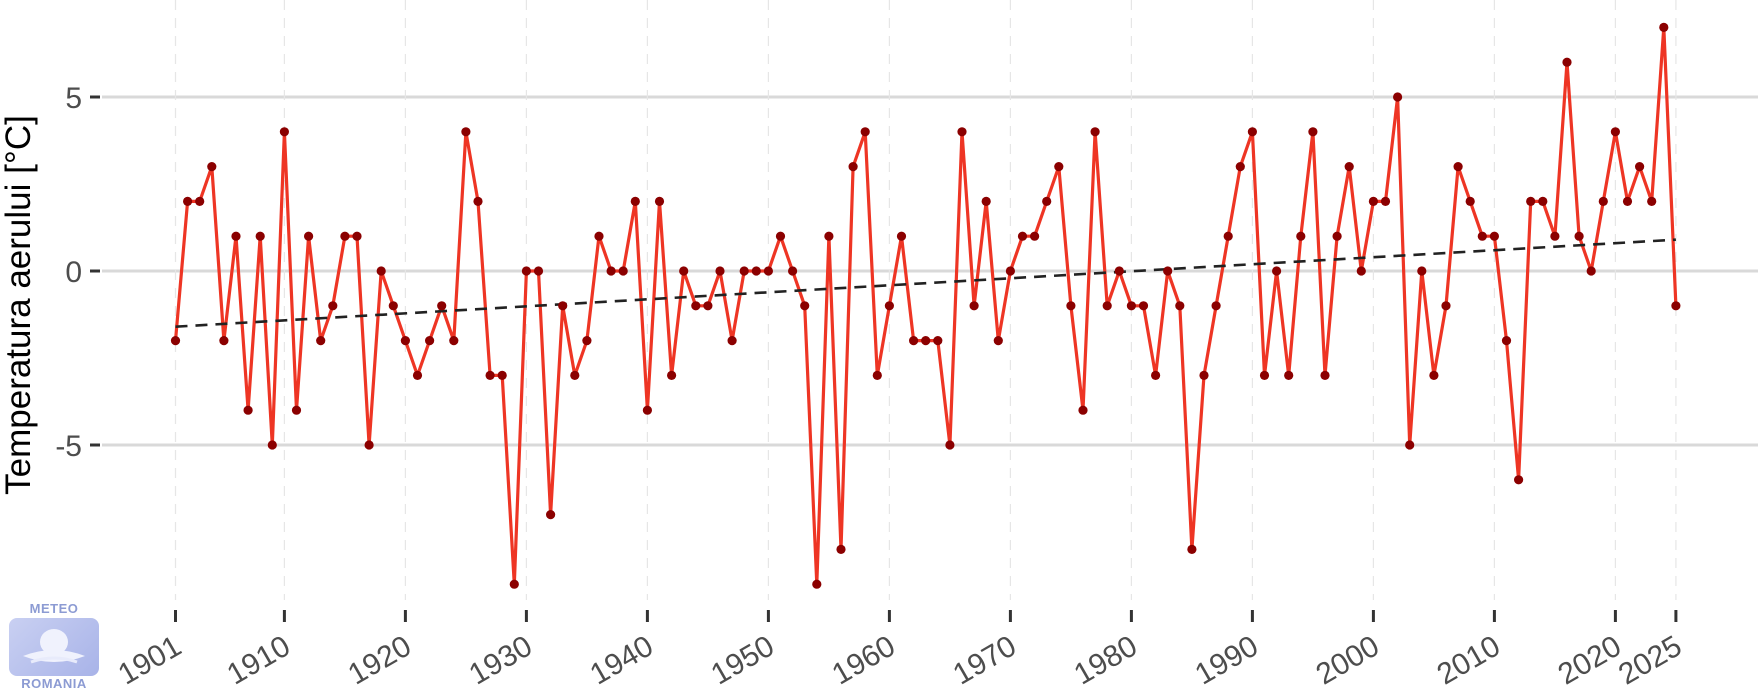 This screenshot has height=695, width=1758. Describe the element at coordinates (768, 271) in the screenshot. I see `data-point-1950` at that location.